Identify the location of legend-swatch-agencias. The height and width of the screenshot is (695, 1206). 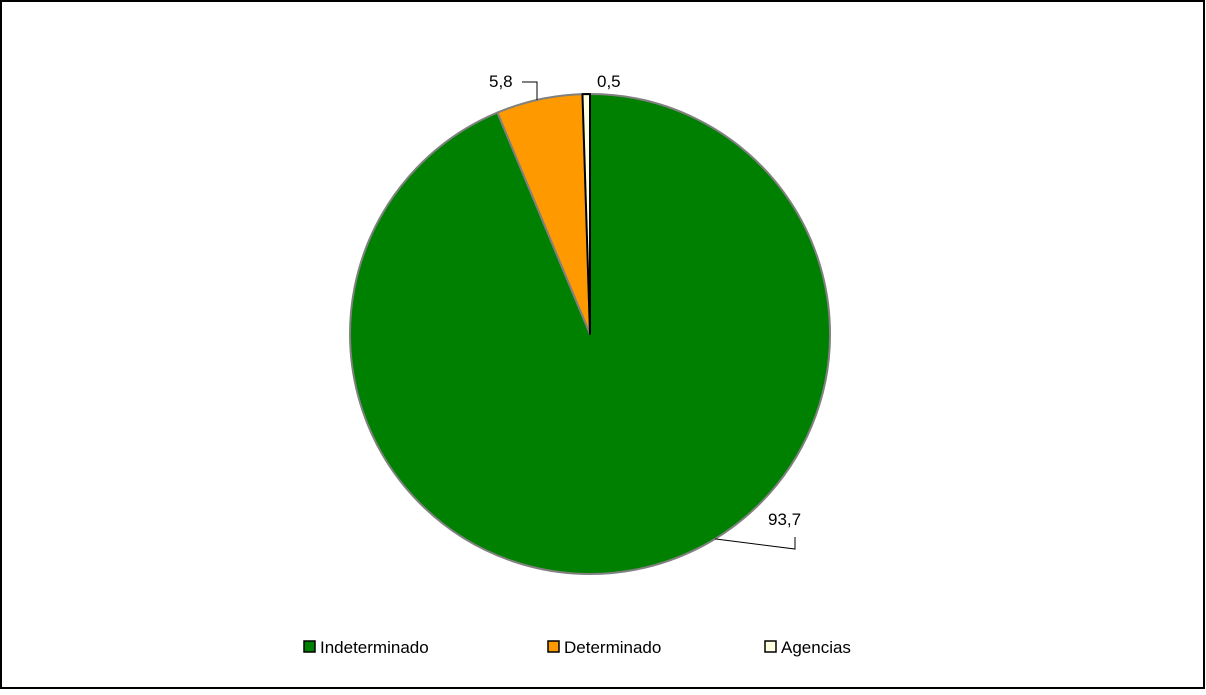
(770, 646).